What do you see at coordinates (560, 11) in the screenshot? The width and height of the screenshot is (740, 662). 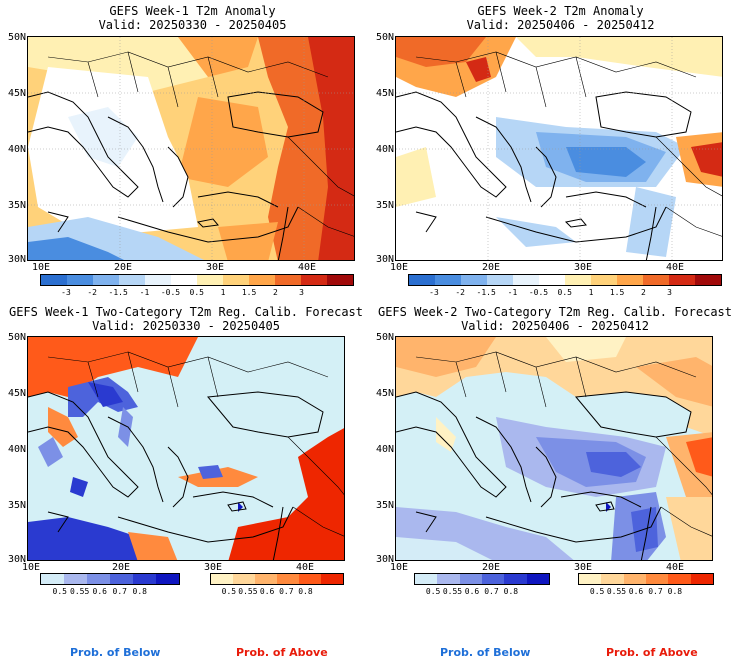 I see `panel2-title: GEFS Week-2 T2m Anomaly` at bounding box center [560, 11].